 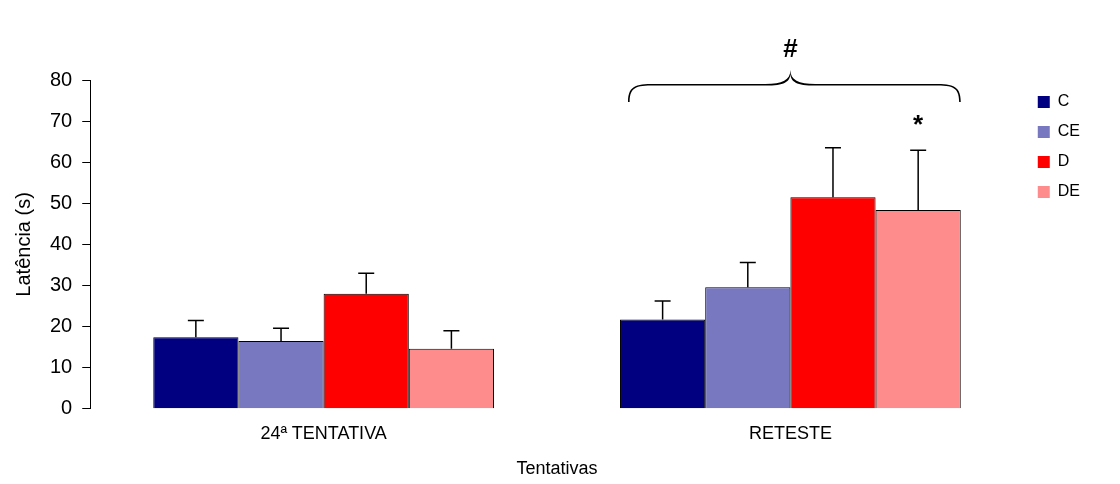 I want to click on legend-label: CE, so click(x=1069, y=131).